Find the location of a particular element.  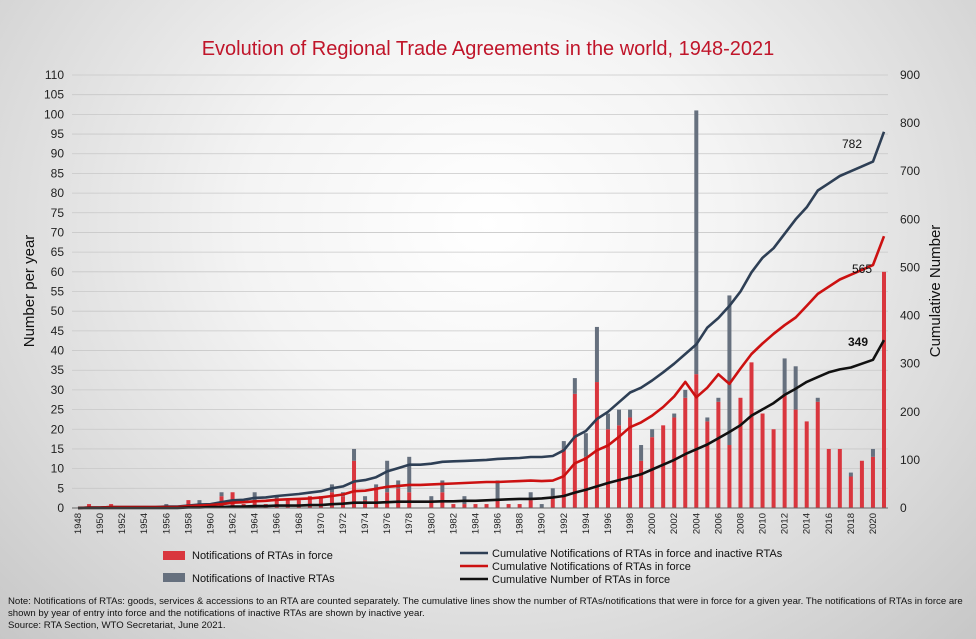

x-tick-label: 1950 is located at coordinates (100, 523).